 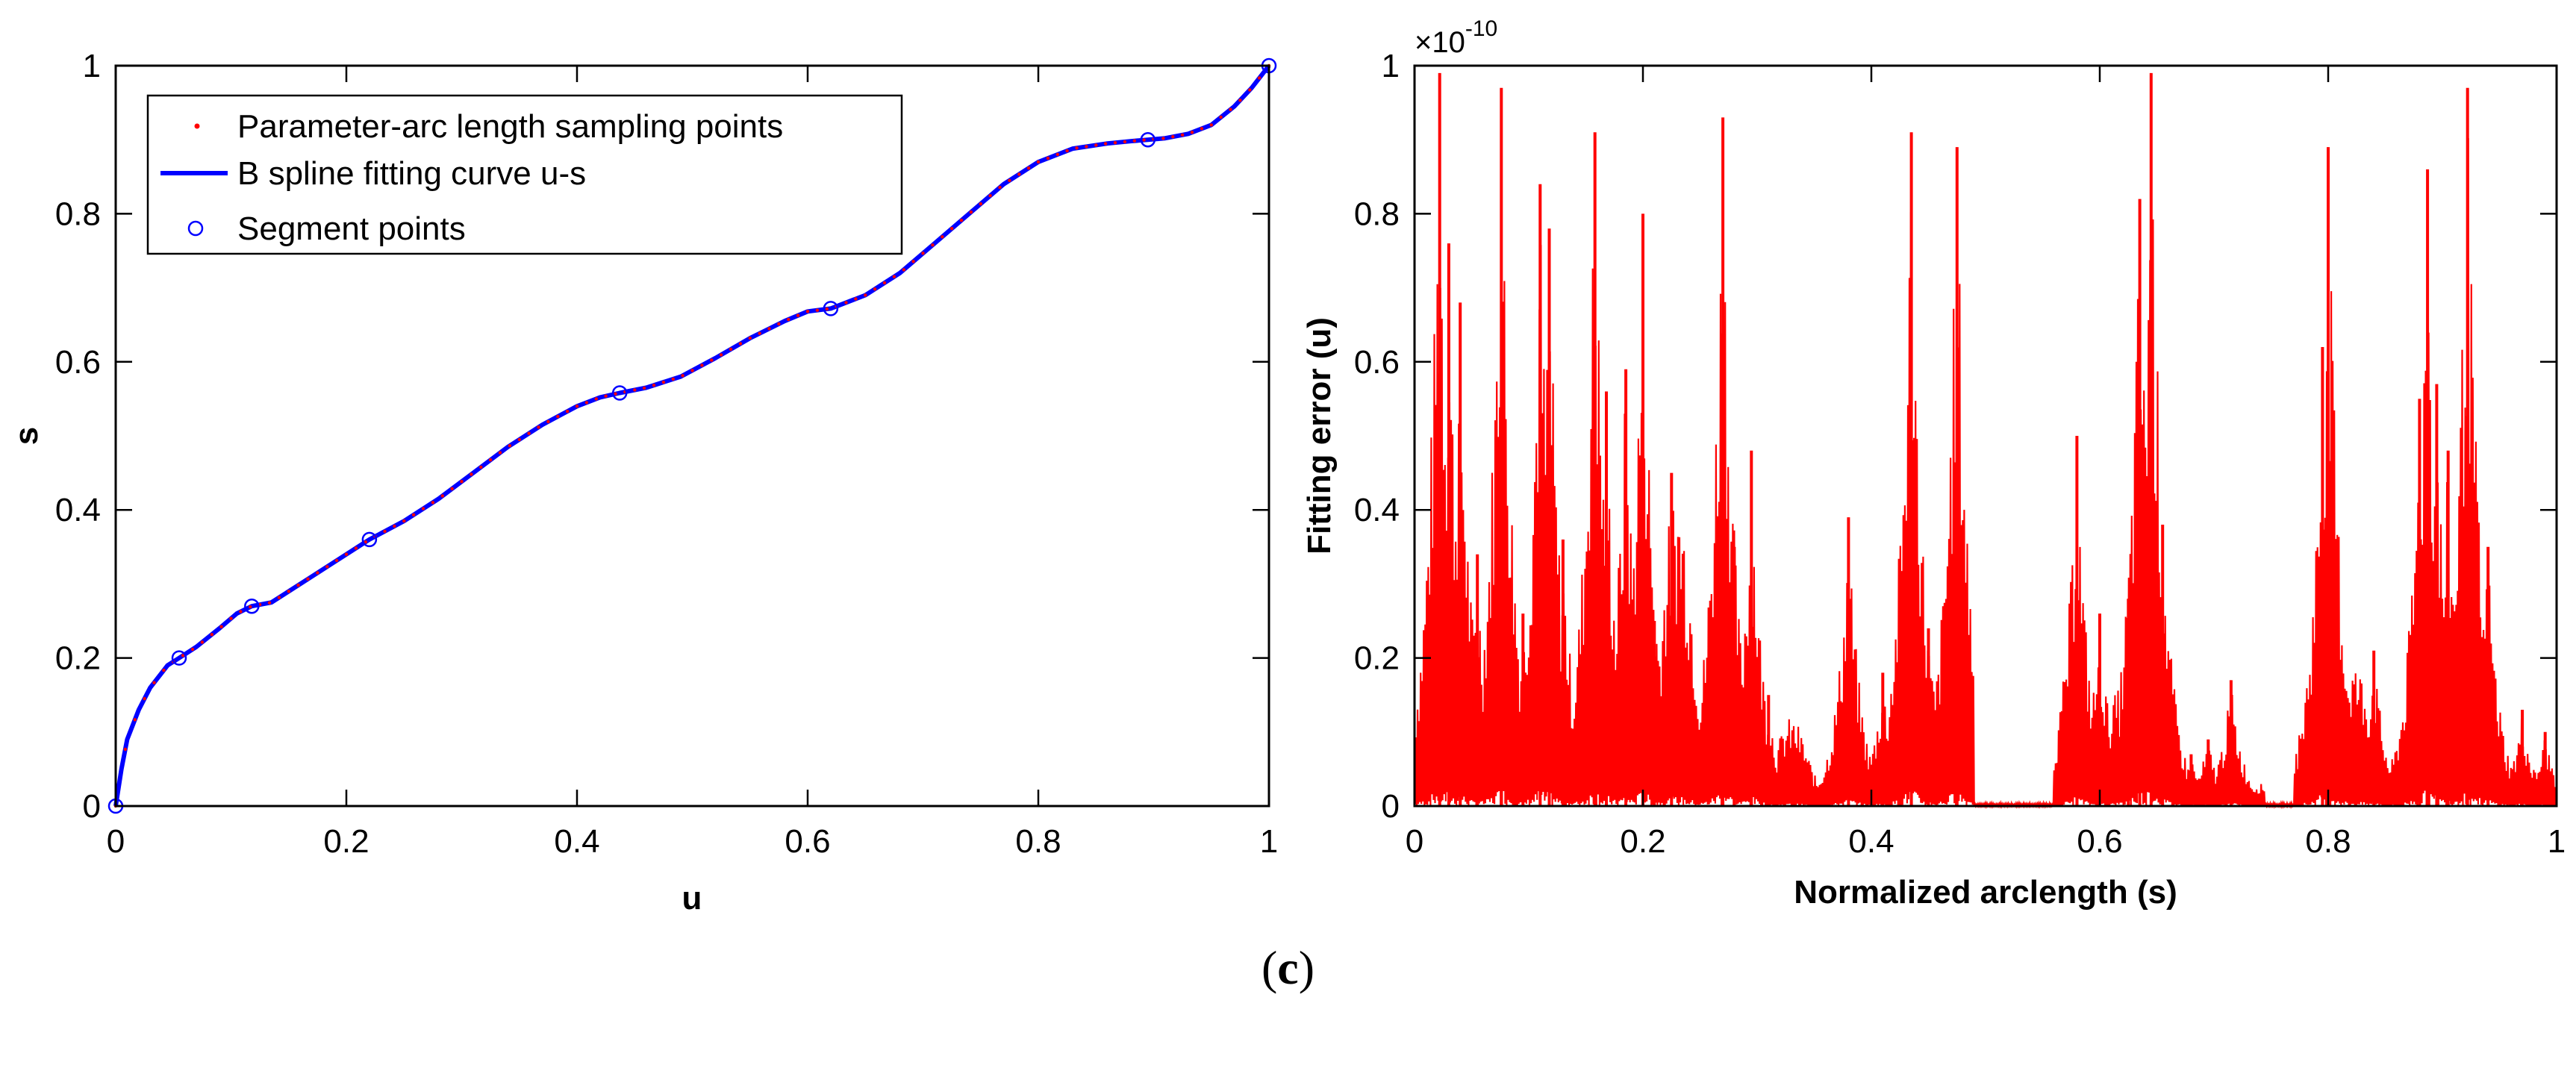 I want to click on legend-sampling-marker-icon, so click(x=197, y=126).